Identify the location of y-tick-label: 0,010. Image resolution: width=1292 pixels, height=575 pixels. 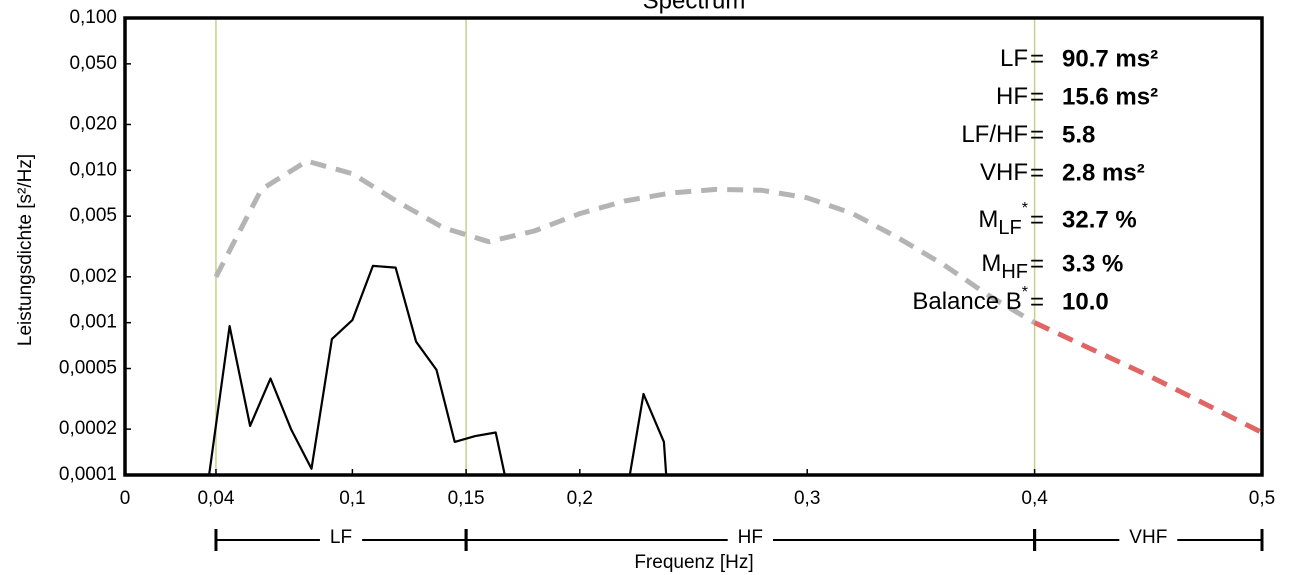
(93, 169).